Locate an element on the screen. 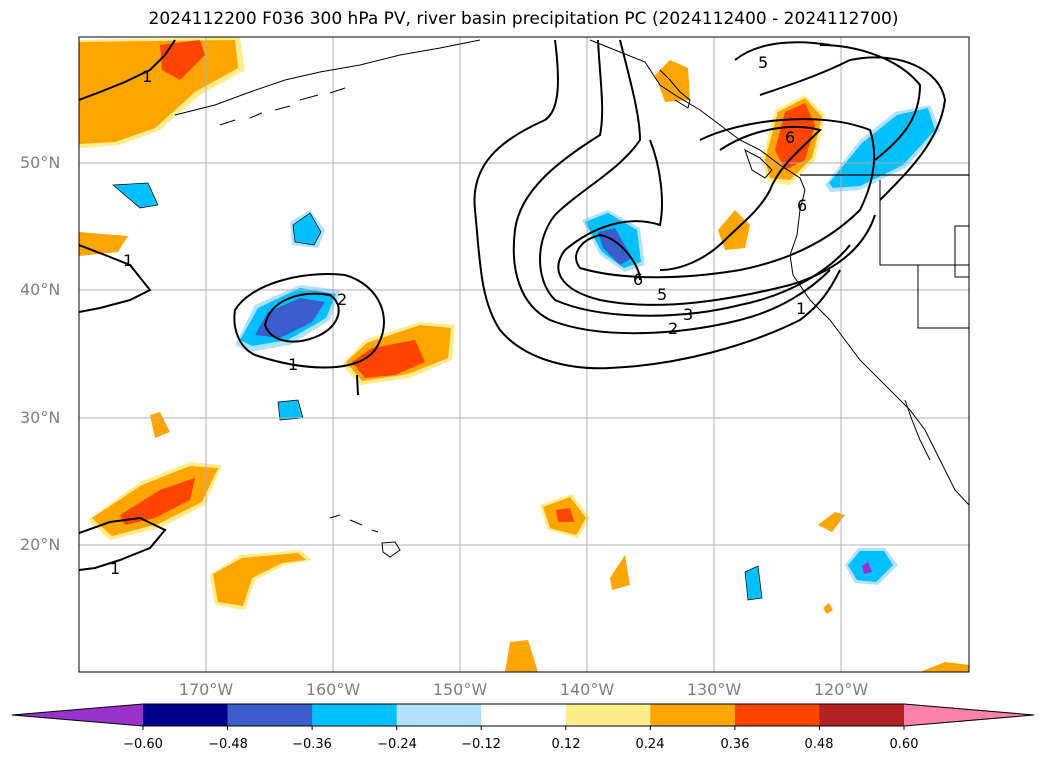 Image resolution: width=1047 pixels, height=765 pixels. colorbar-tick-label: 0.36 is located at coordinates (735, 744).